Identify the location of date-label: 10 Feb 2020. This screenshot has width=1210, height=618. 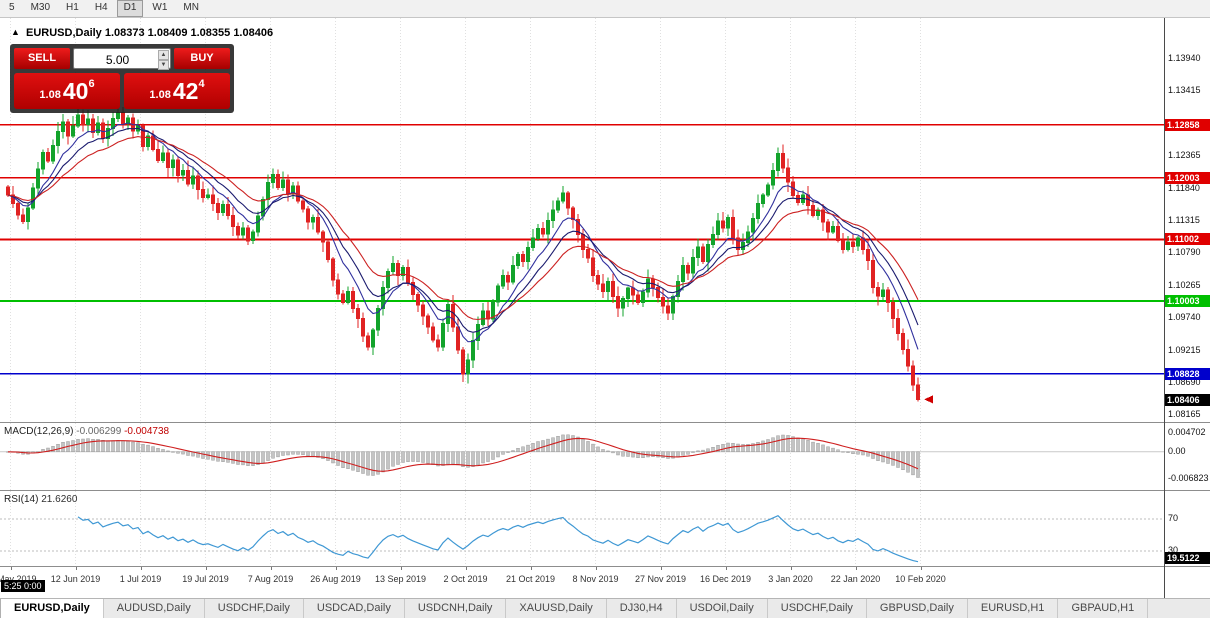
(920, 579).